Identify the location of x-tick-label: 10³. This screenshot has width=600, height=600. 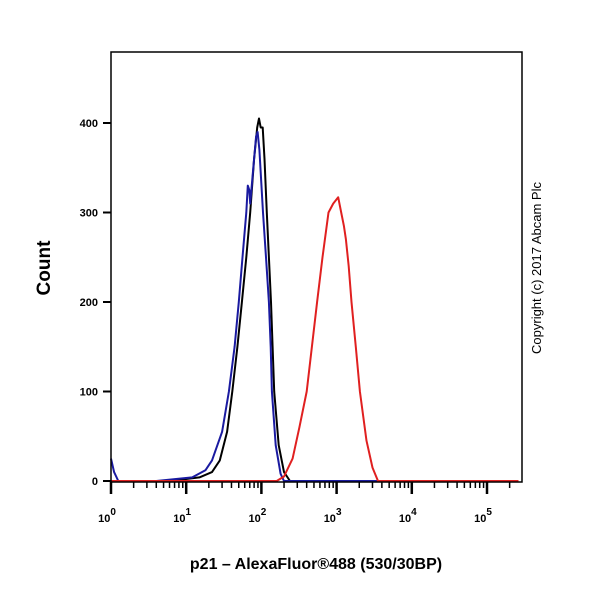
(333, 516).